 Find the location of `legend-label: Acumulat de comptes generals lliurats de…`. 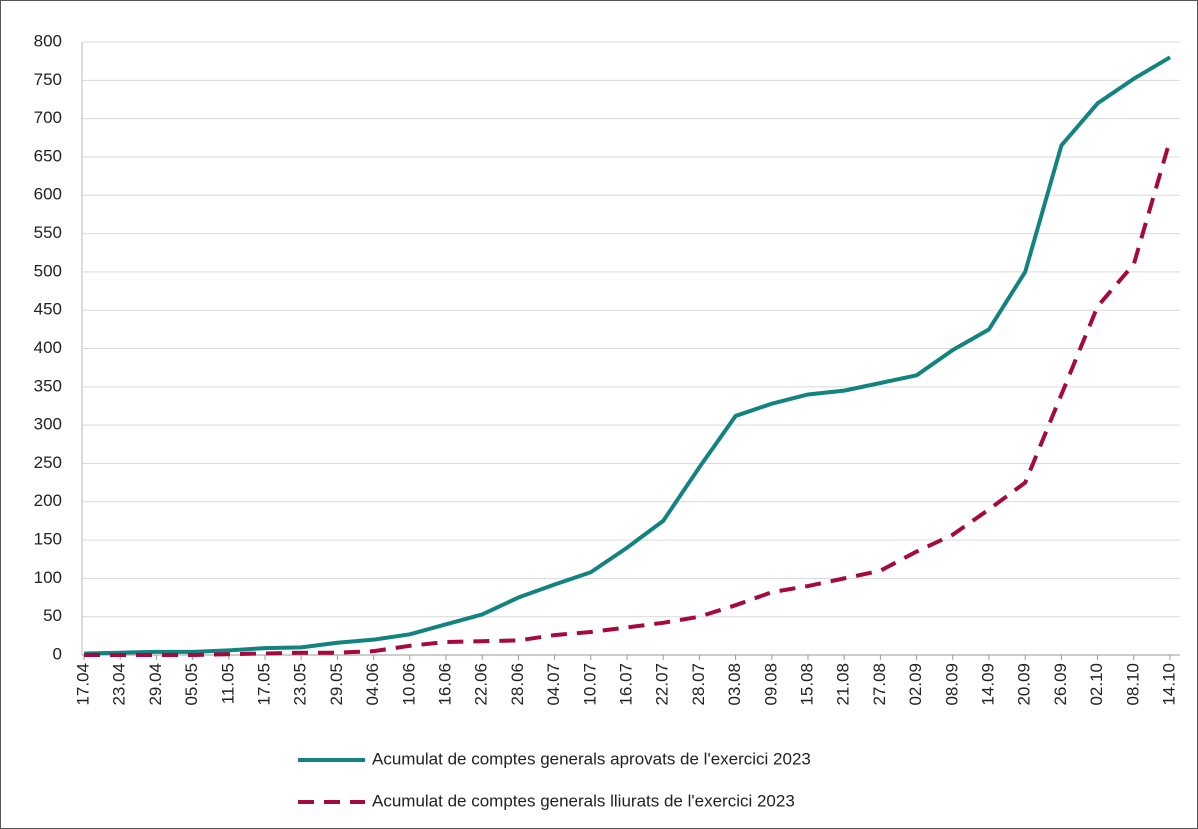

legend-label: Acumulat de comptes generals lliurats de… is located at coordinates (583, 800).